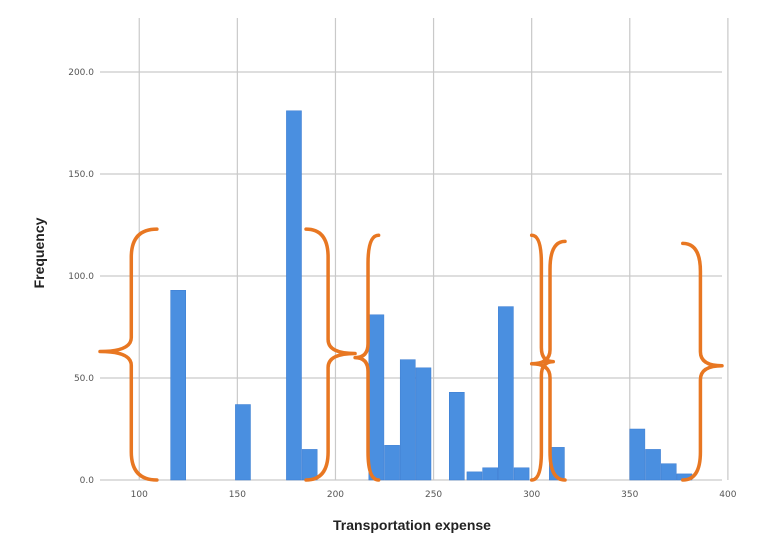 Image resolution: width=768 pixels, height=548 pixels. What do you see at coordinates (39, 252) in the screenshot?
I see `y-axis-title: Frequency` at bounding box center [39, 252].